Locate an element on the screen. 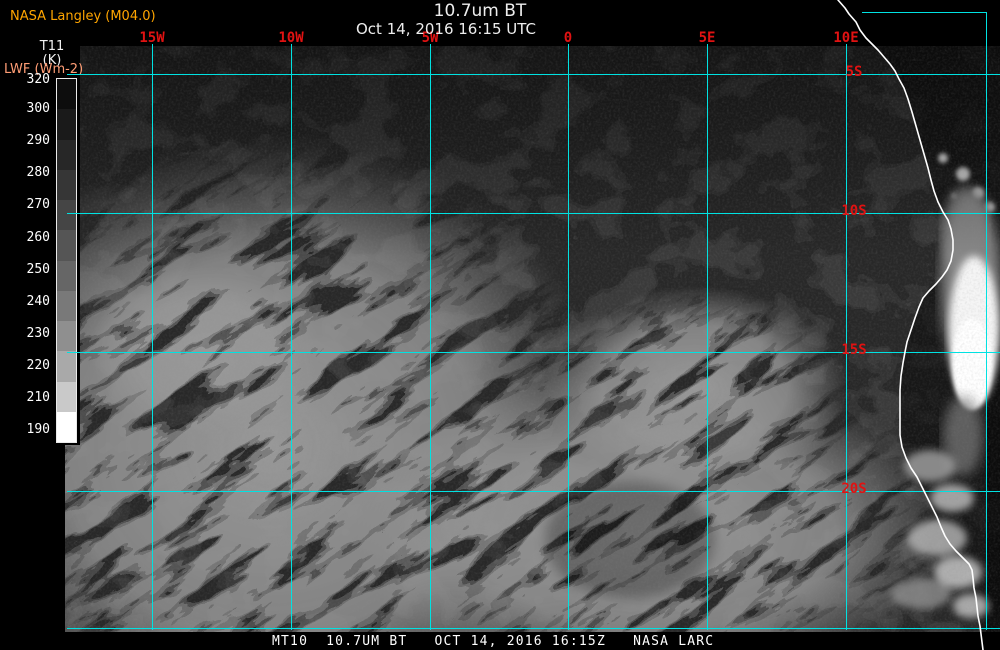 This screenshot has width=1000, height=650. gridline-latitude-edge is located at coordinates (924, 12).